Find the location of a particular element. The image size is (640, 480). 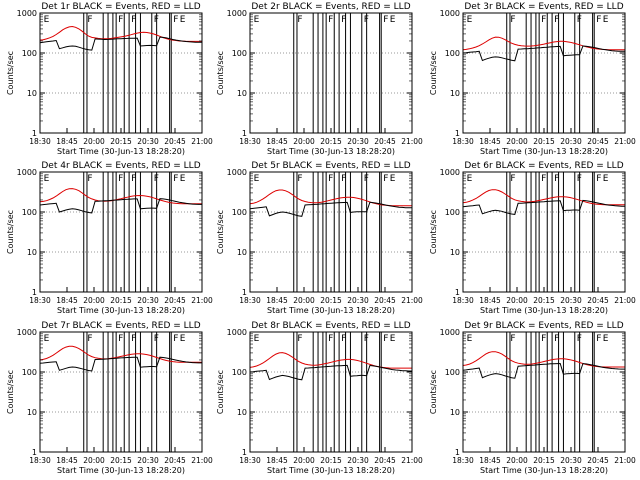

panel-title: Det 4r BLACK = Events, RED = LLD is located at coordinates (120, 166).